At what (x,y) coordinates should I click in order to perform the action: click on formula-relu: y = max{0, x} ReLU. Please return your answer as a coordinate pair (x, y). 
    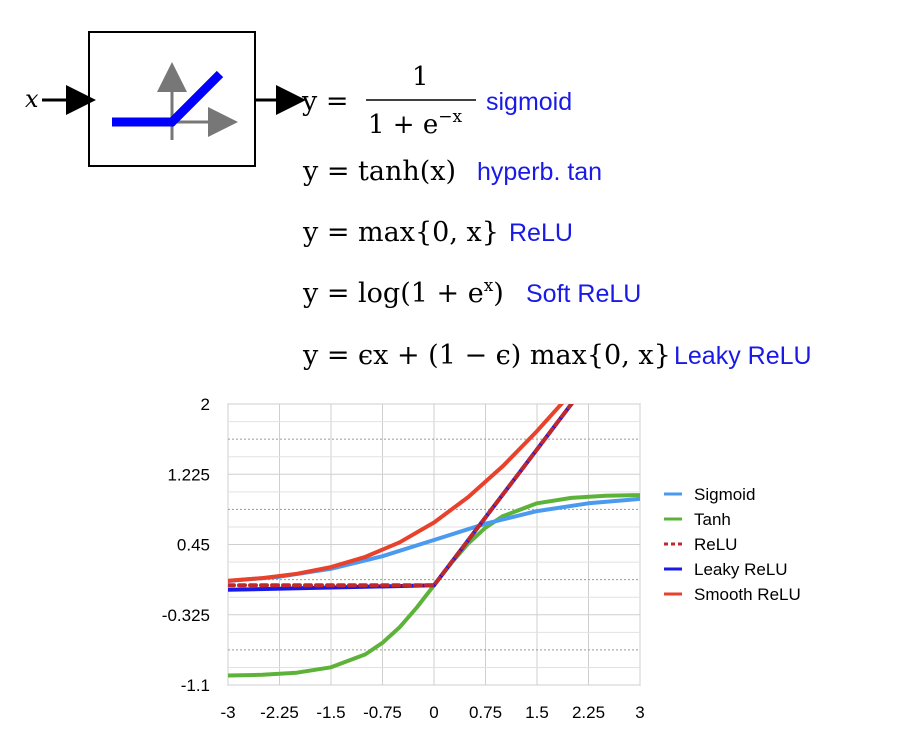
    Looking at the image, I should click on (437, 232).